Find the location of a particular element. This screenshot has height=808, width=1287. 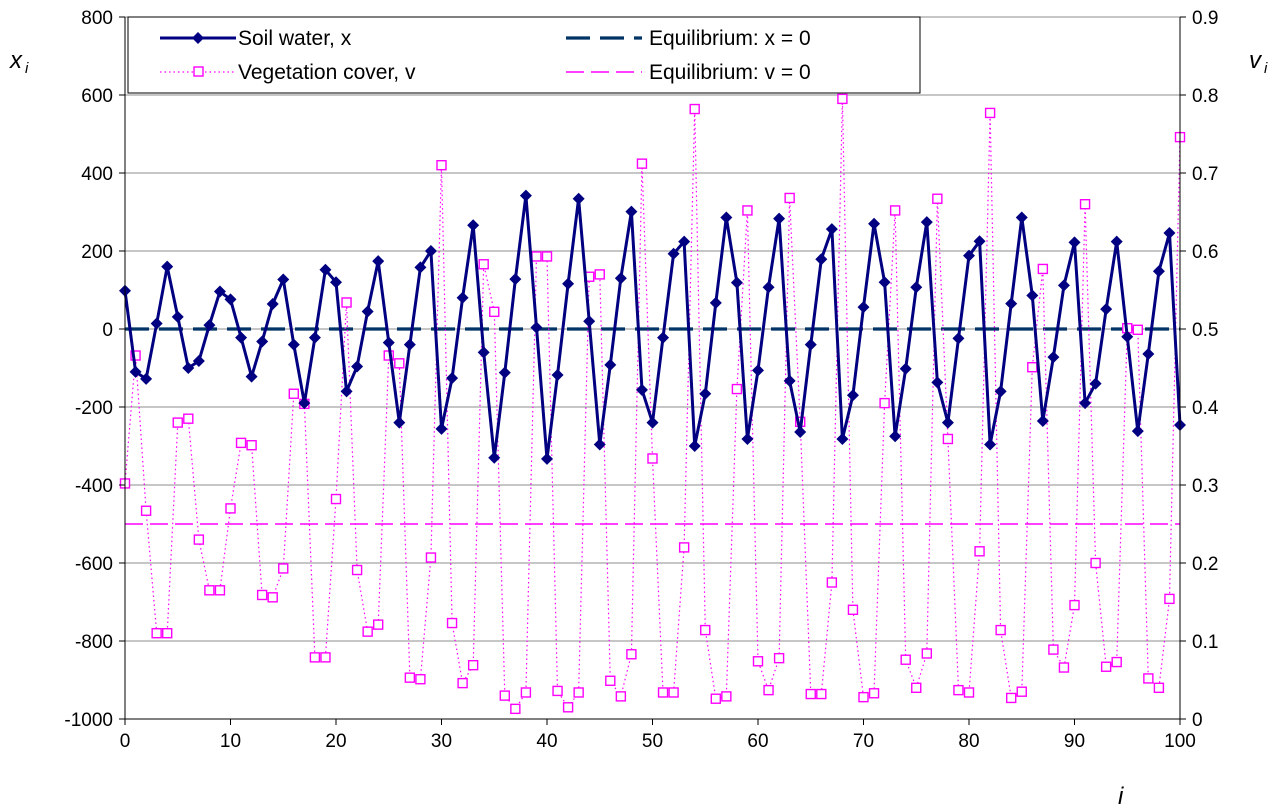

x-tick-label: 40 is located at coordinates (546, 741).